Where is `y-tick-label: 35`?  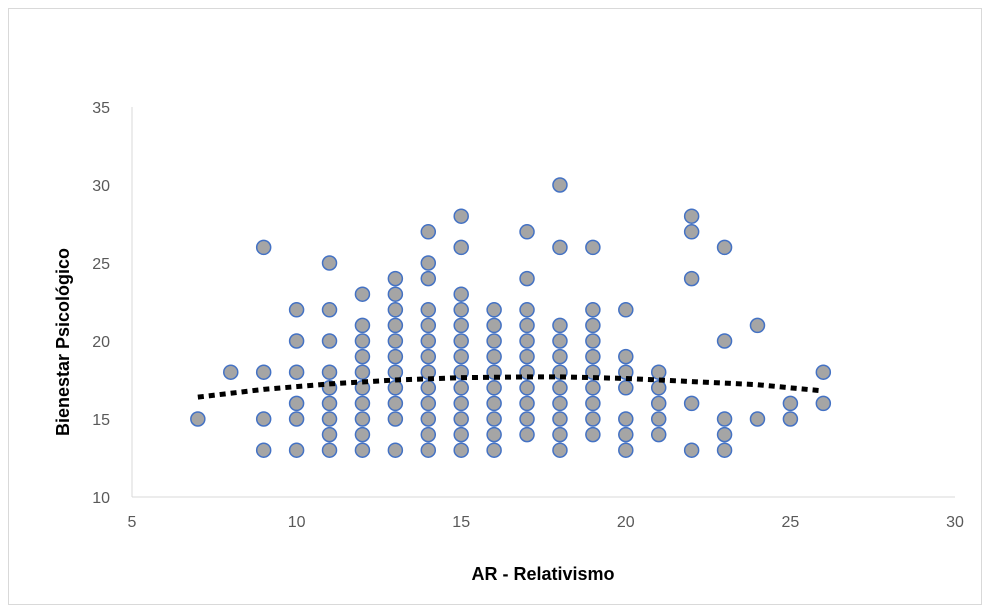 y-tick-label: 35 is located at coordinates (101, 108).